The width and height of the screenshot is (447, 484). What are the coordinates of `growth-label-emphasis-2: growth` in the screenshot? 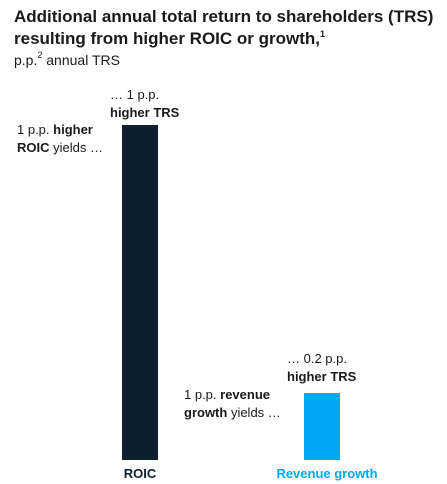 It's located at (206, 412).